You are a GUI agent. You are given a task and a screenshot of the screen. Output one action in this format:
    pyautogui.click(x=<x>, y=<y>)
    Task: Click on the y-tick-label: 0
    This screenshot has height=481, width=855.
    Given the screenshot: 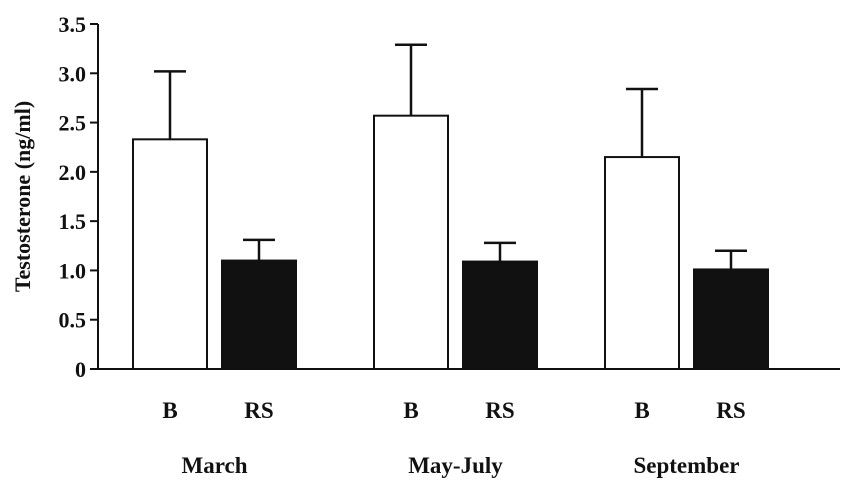 What is the action you would take?
    pyautogui.click(x=80, y=369)
    